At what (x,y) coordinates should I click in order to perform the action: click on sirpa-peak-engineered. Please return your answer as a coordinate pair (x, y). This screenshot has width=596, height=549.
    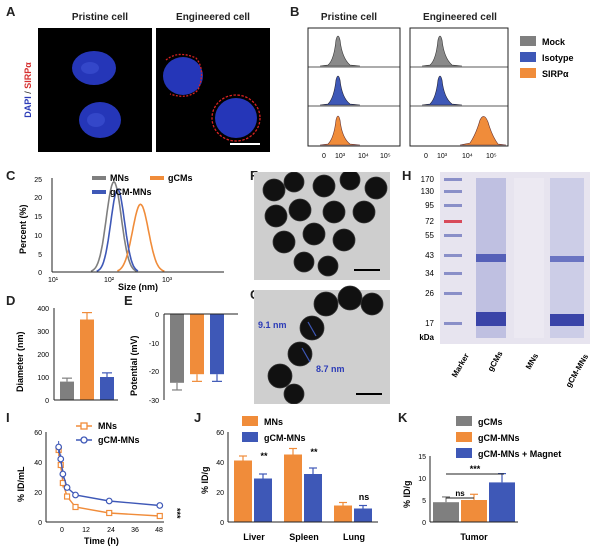
    Looking at the image, I should click on (483, 131).